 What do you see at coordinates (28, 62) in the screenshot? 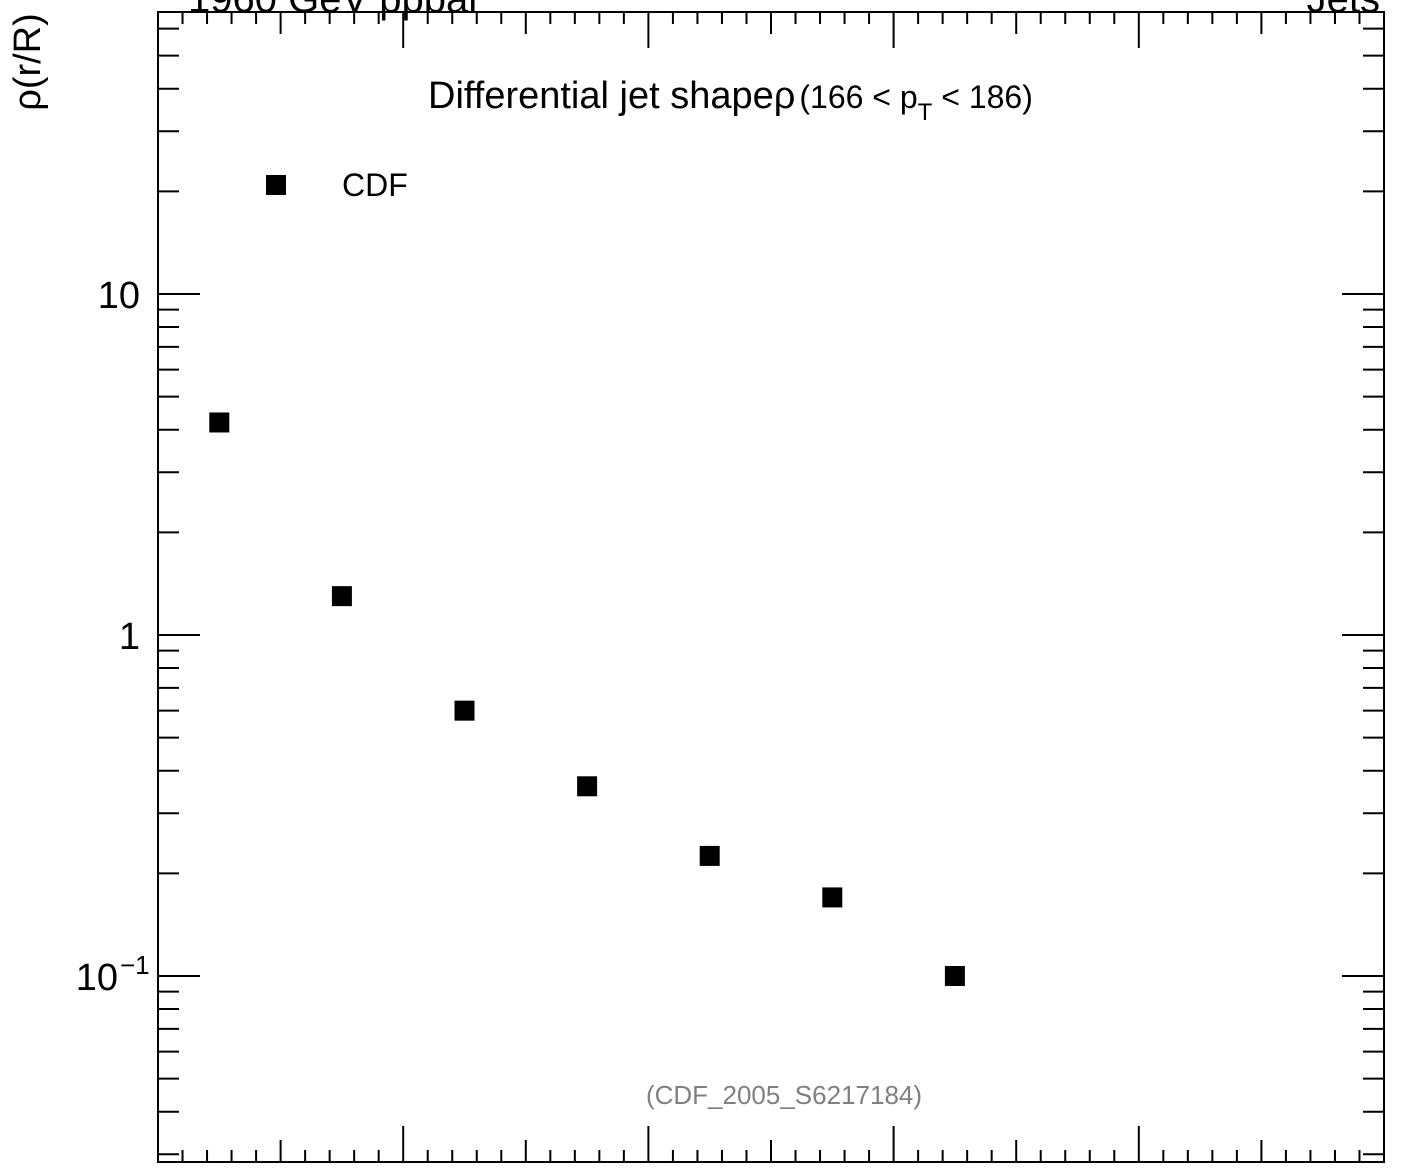
I see `y-axis-label: ρ(r/R)` at bounding box center [28, 62].